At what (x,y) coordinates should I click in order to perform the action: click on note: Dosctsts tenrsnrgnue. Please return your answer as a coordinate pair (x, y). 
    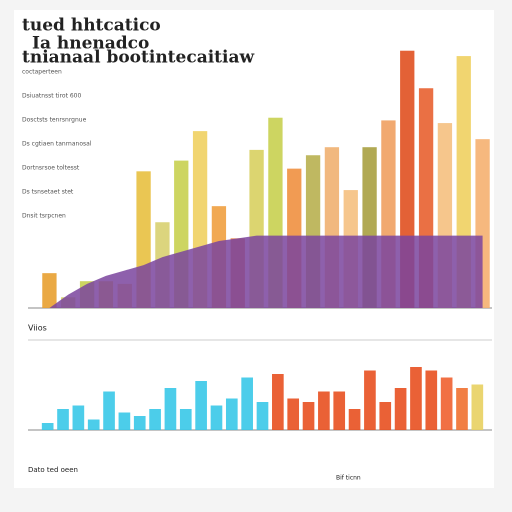
    Looking at the image, I should click on (54, 120).